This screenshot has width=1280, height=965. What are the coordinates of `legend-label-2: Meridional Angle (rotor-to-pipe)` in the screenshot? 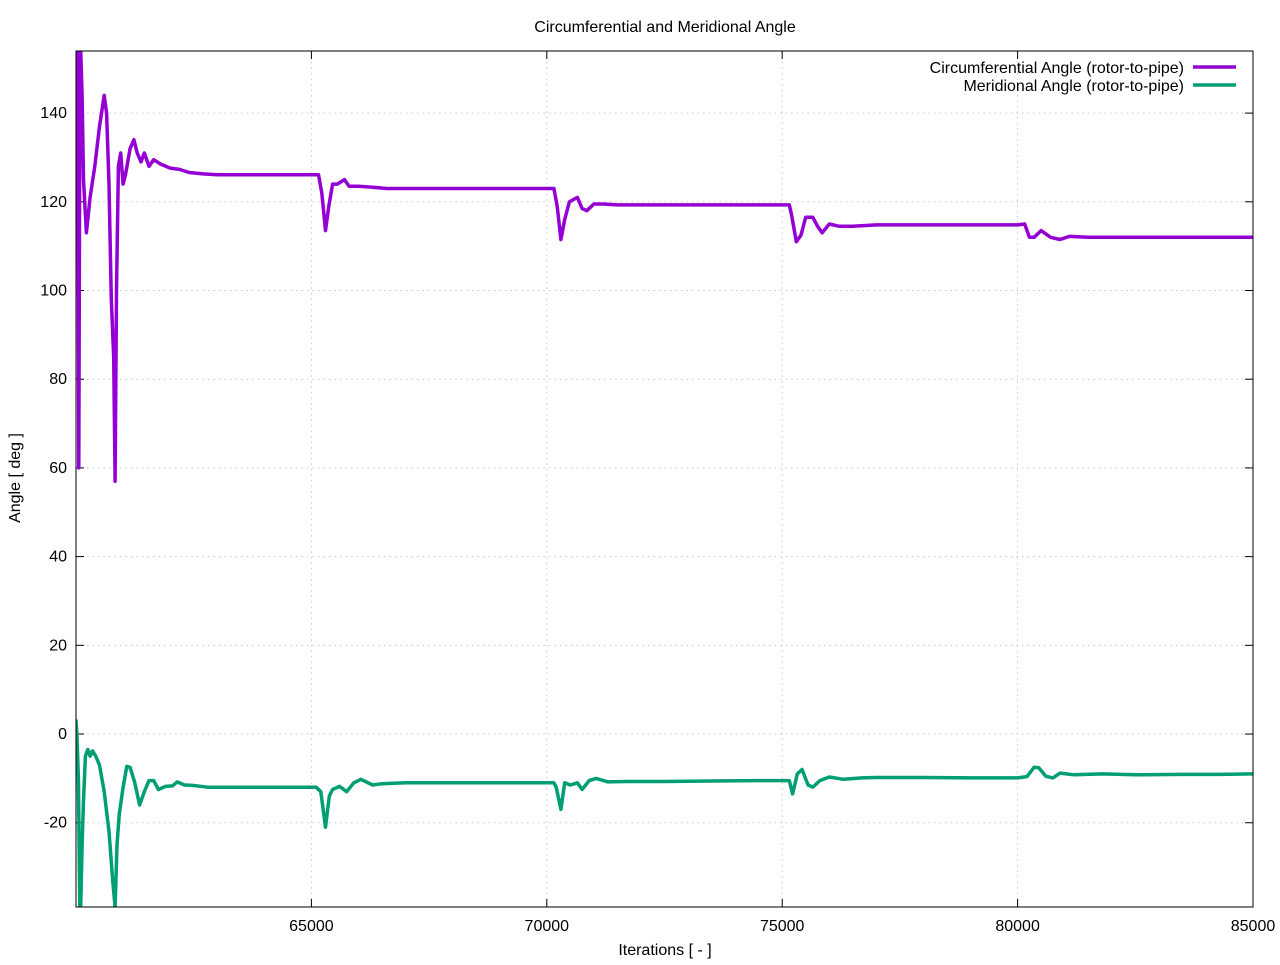 It's located at (1073, 86).